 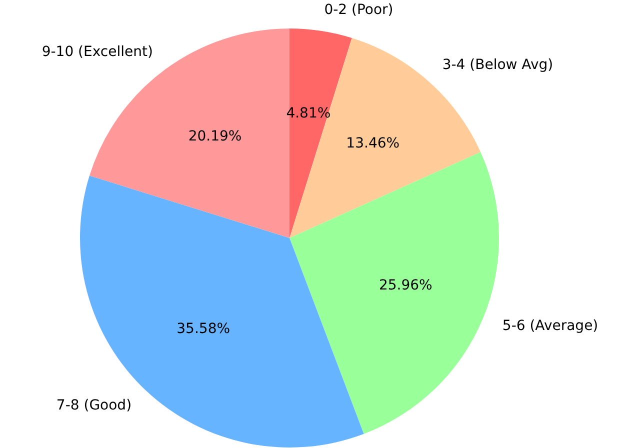 What do you see at coordinates (94, 405) in the screenshot?
I see `slice-label: 7-8 (Good)` at bounding box center [94, 405].